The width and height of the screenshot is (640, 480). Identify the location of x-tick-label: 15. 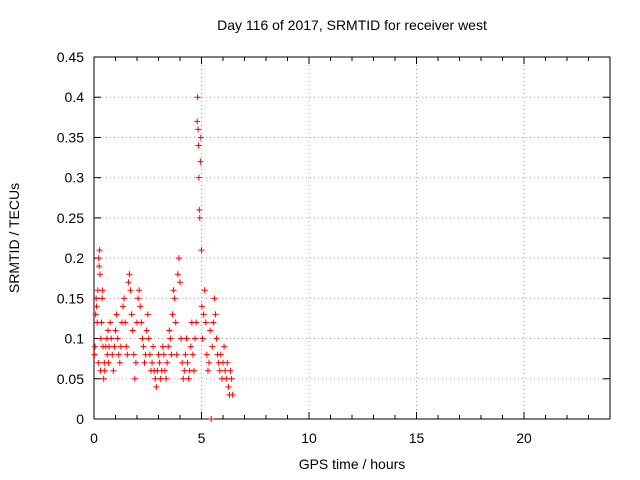
(417, 438).